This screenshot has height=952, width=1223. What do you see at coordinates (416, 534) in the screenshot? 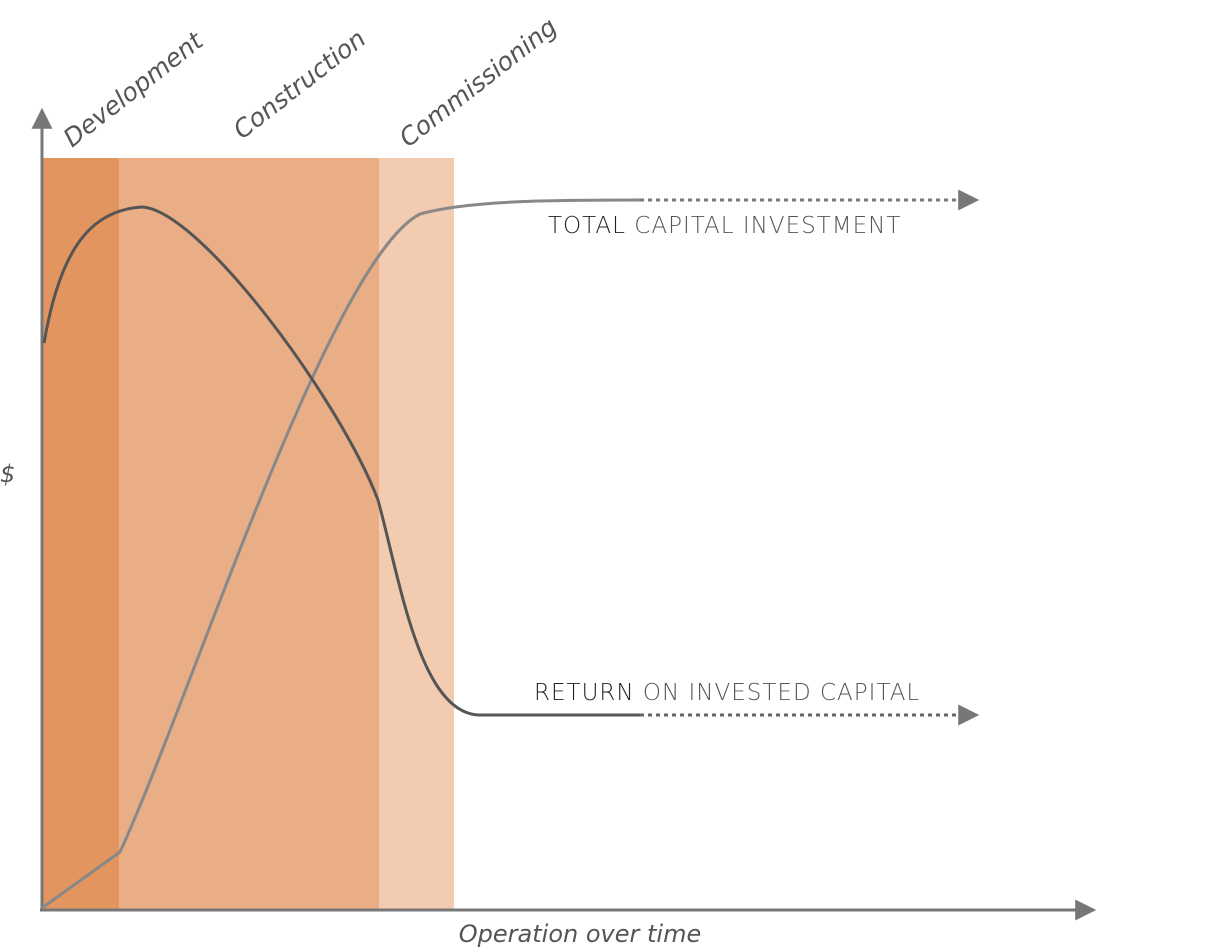
I see `commissioning-band` at bounding box center [416, 534].